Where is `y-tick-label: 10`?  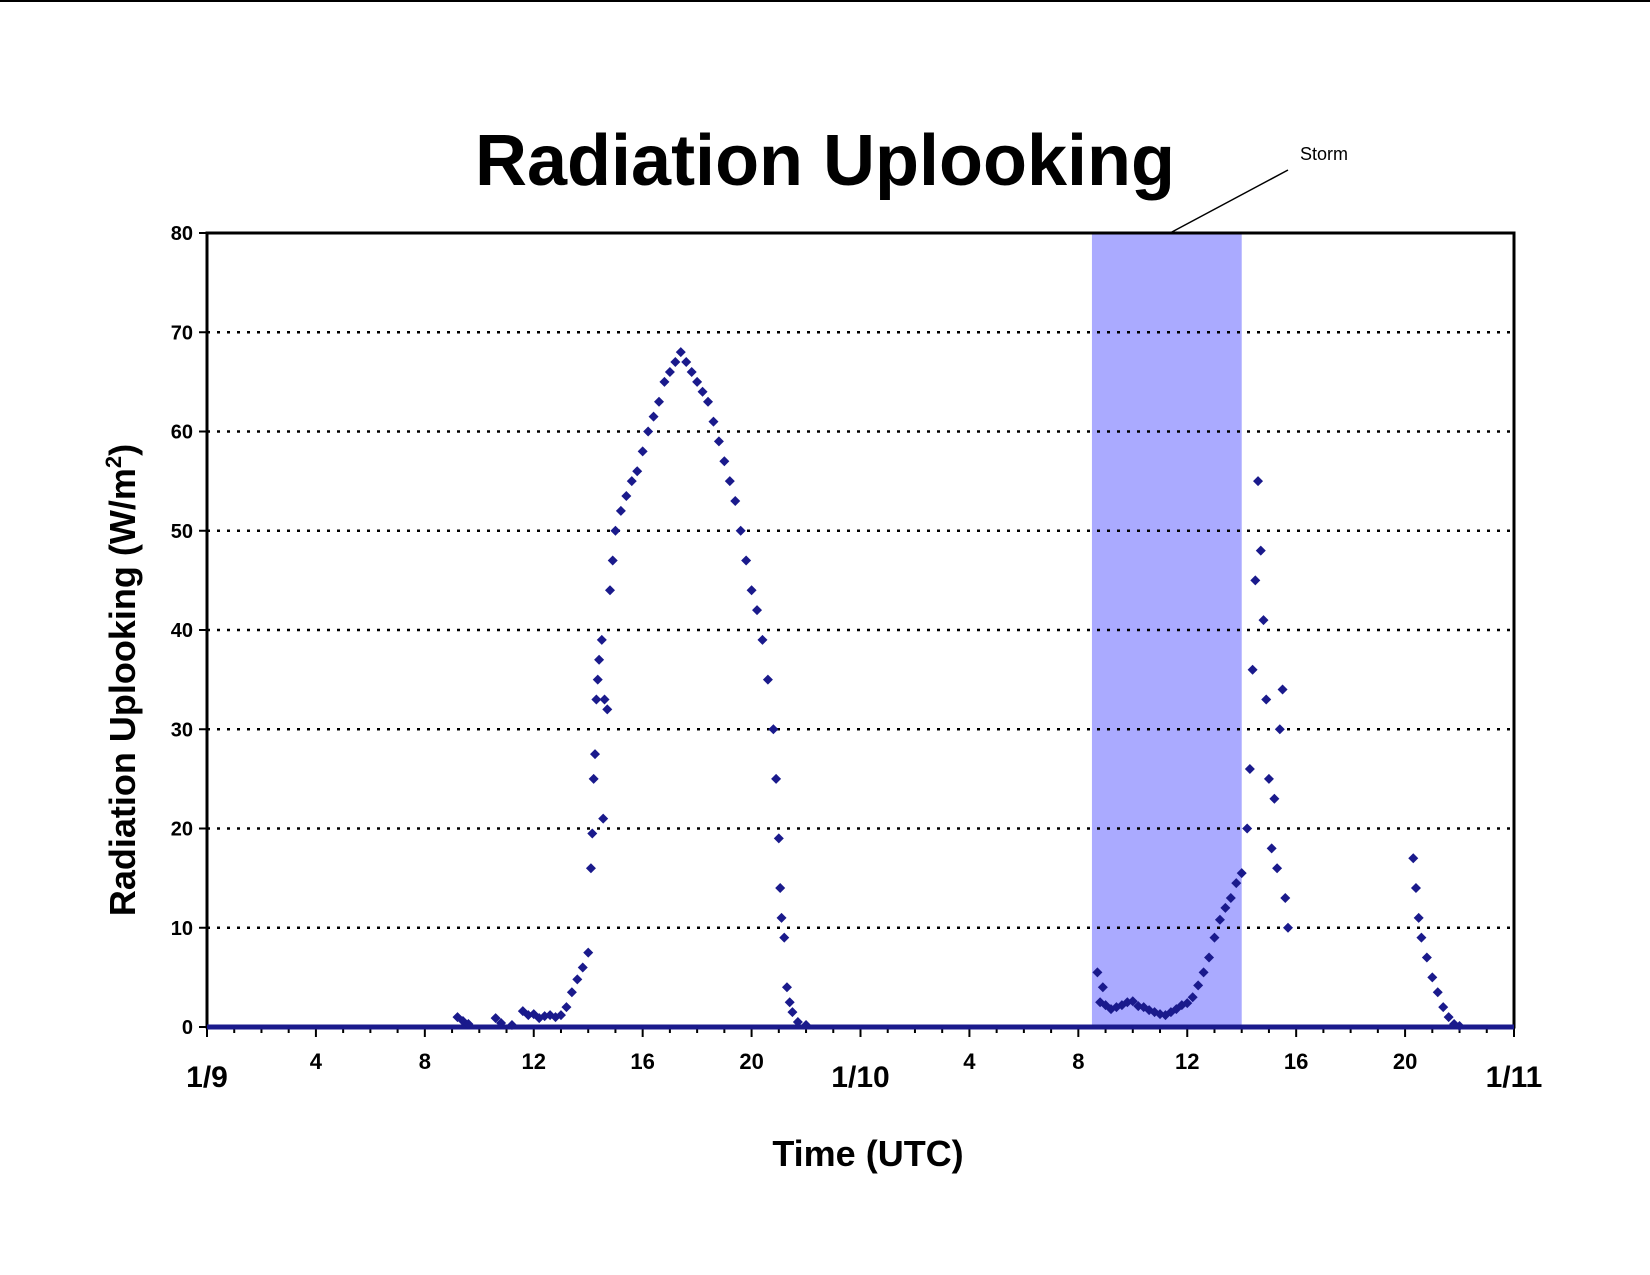 y-tick-label: 10 is located at coordinates (182, 929).